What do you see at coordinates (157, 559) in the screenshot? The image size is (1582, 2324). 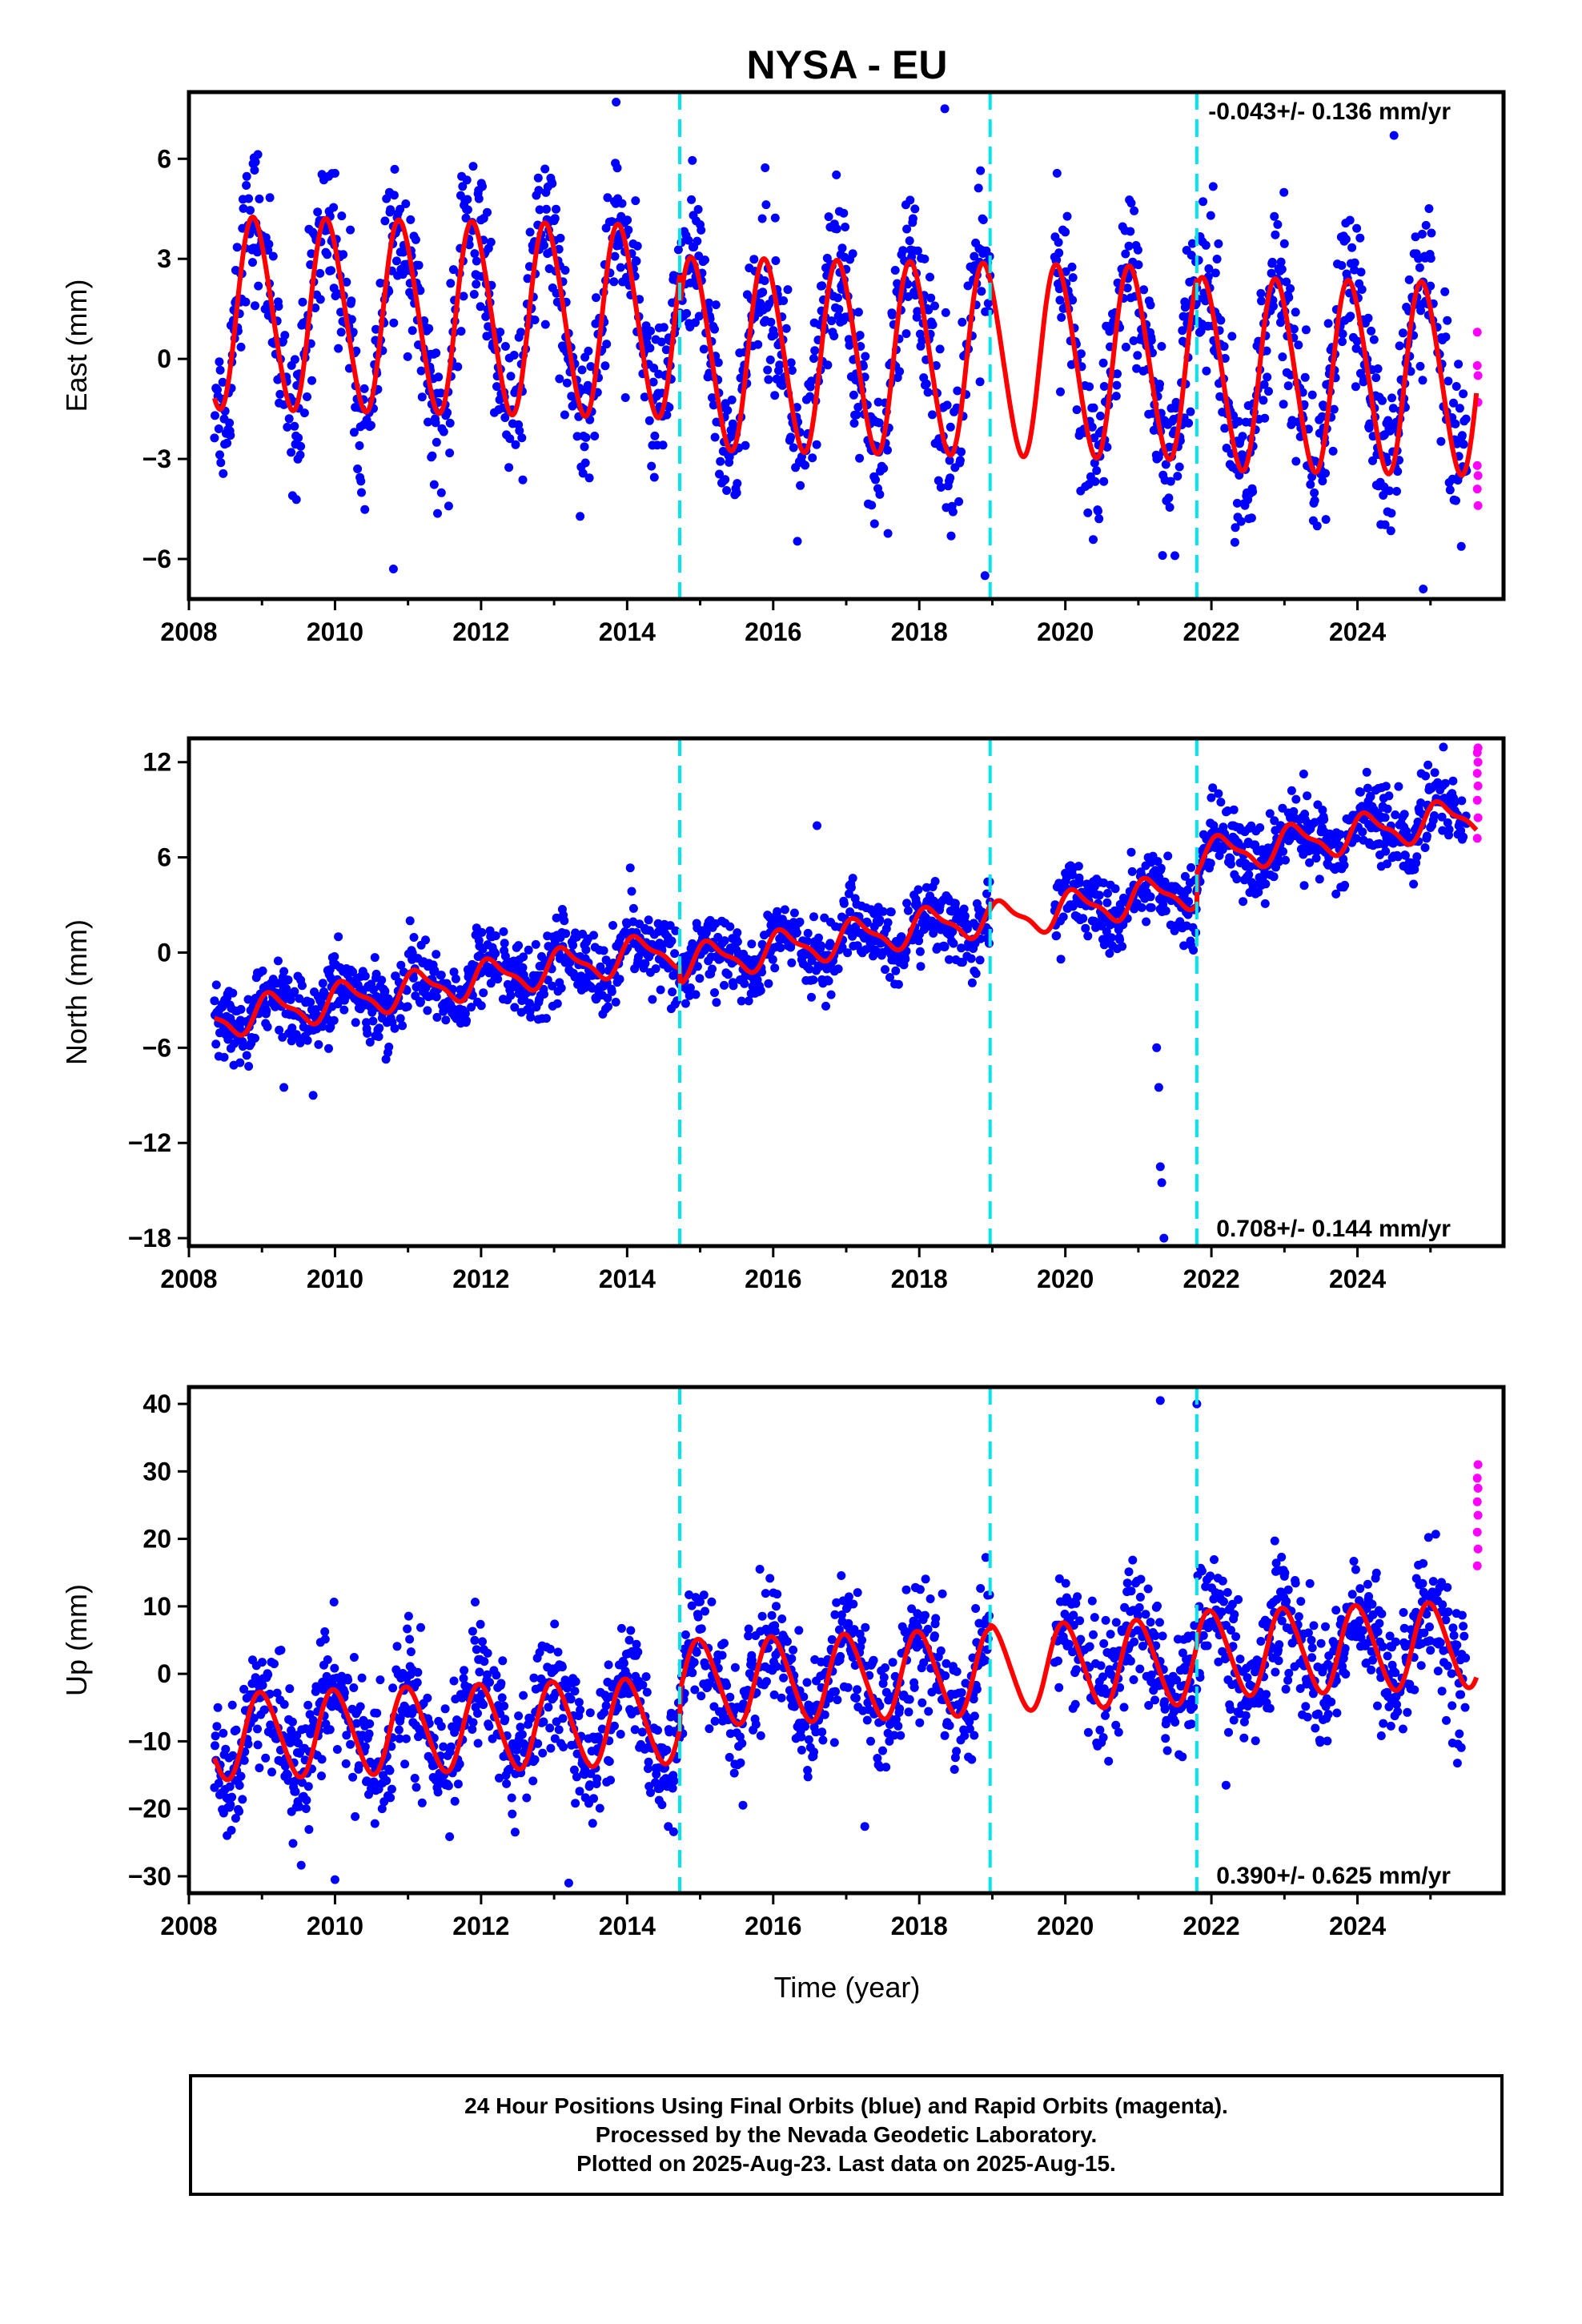 I see `y-tick-label: −6` at bounding box center [157, 559].